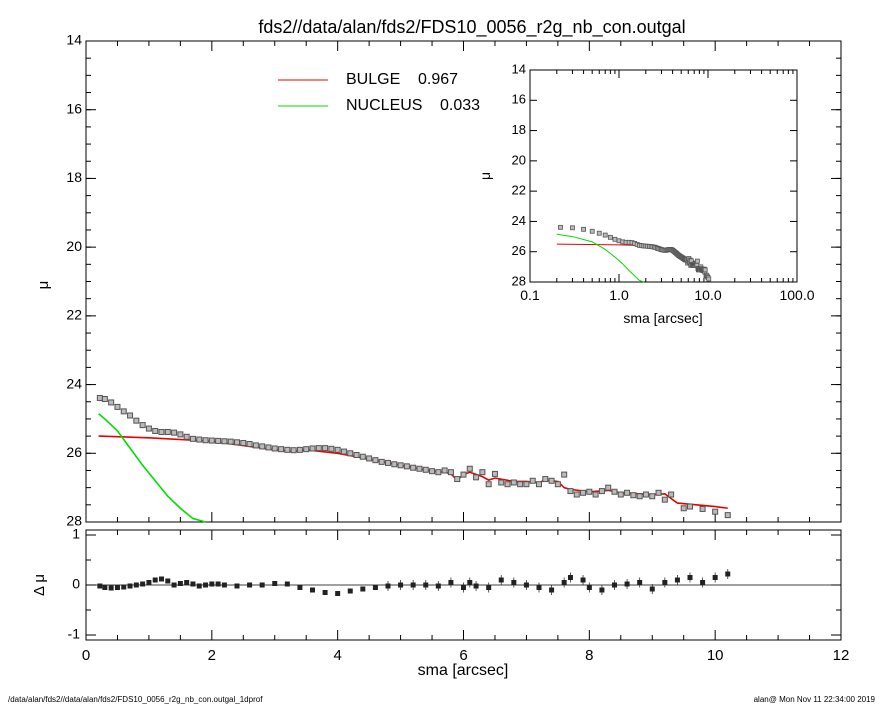 This screenshot has width=885, height=708. I want to click on inset-x-tick-label: 0.1, so click(530, 295).